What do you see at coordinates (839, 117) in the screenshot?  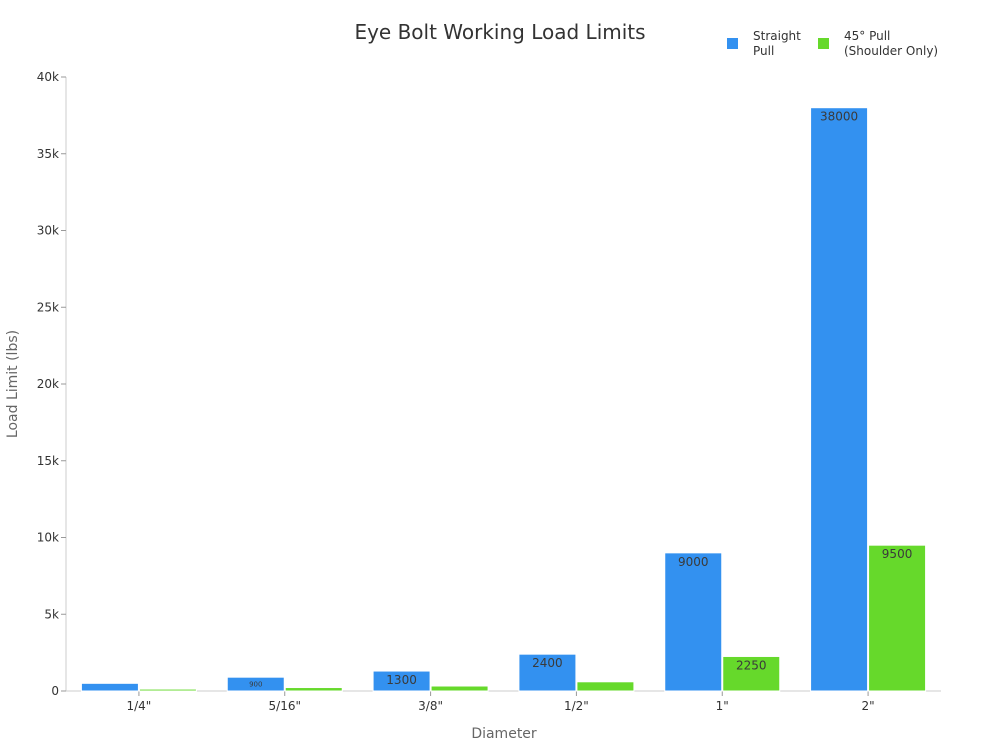 I see `bar-value-label: 38000` at bounding box center [839, 117].